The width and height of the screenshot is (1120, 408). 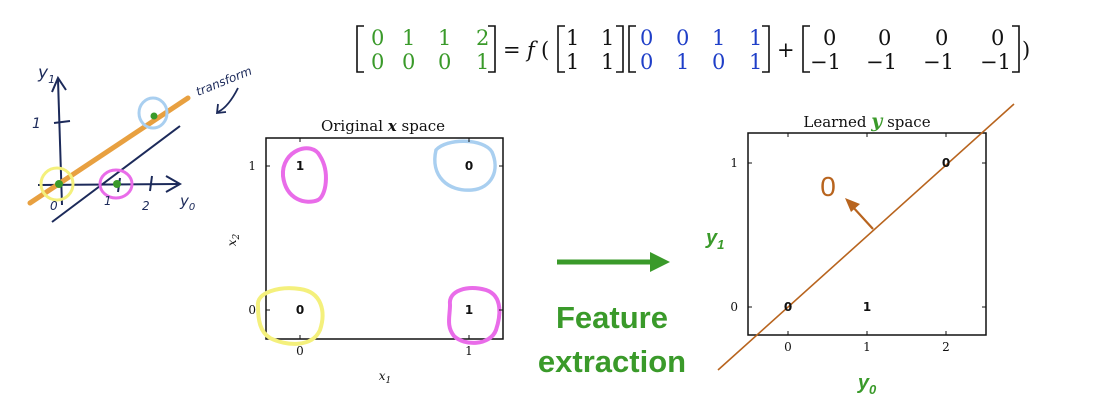 What do you see at coordinates (54, 206) in the screenshot?
I see `sketch-tick-x0: 0` at bounding box center [54, 206].